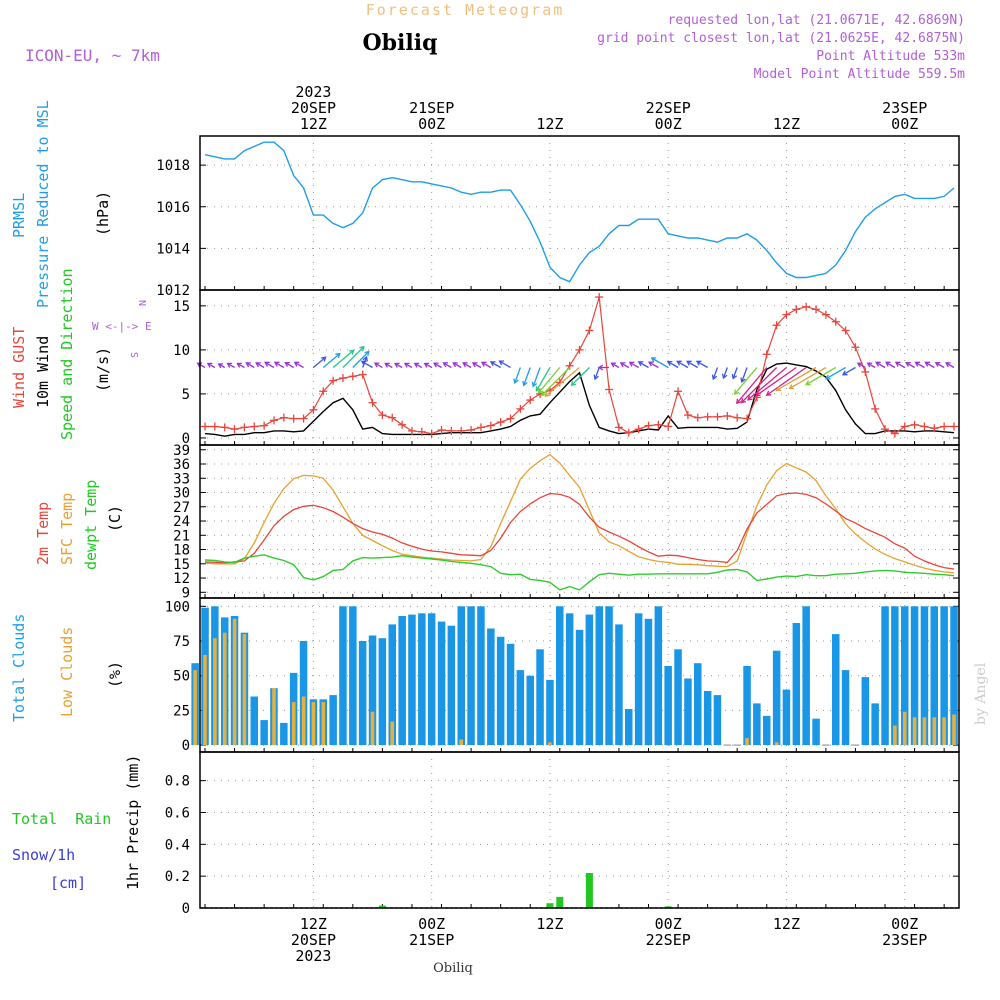  I want to click on time-label-line: 20SEP, so click(313, 108).